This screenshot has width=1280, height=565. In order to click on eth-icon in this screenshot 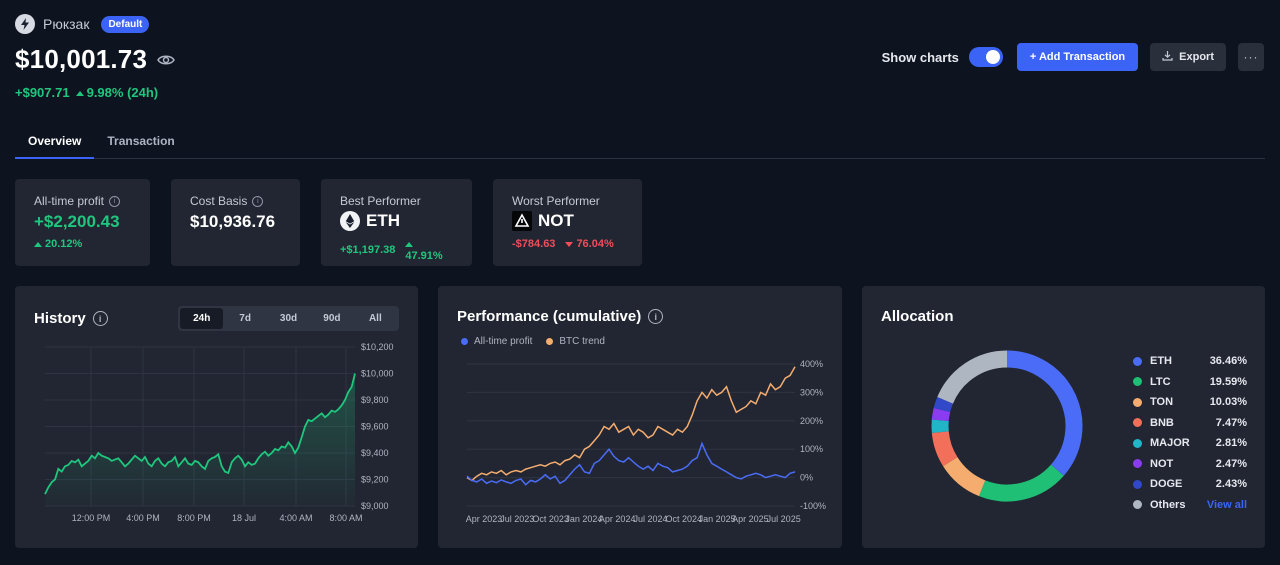, I will do `click(350, 221)`.